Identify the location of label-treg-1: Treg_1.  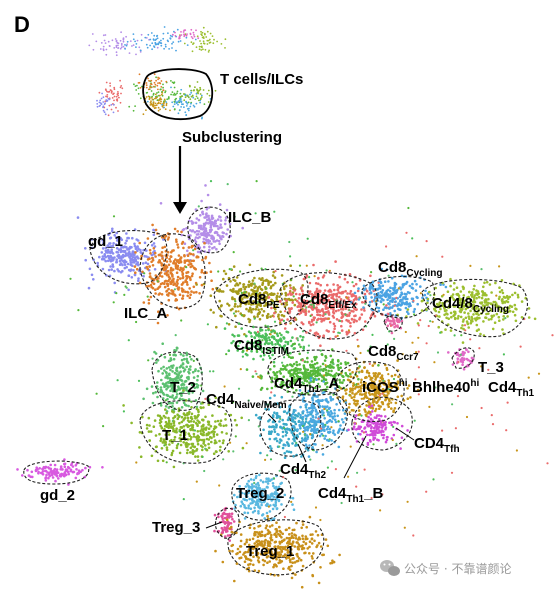
(270, 551).